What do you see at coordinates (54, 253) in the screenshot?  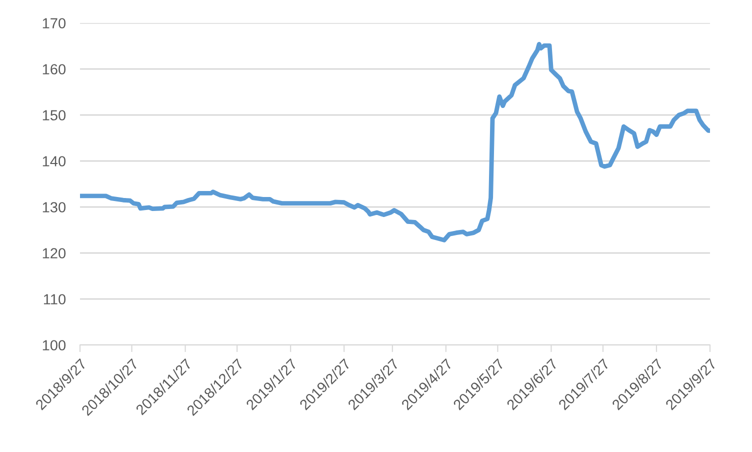 I see `y-tick-label: 120` at bounding box center [54, 253].